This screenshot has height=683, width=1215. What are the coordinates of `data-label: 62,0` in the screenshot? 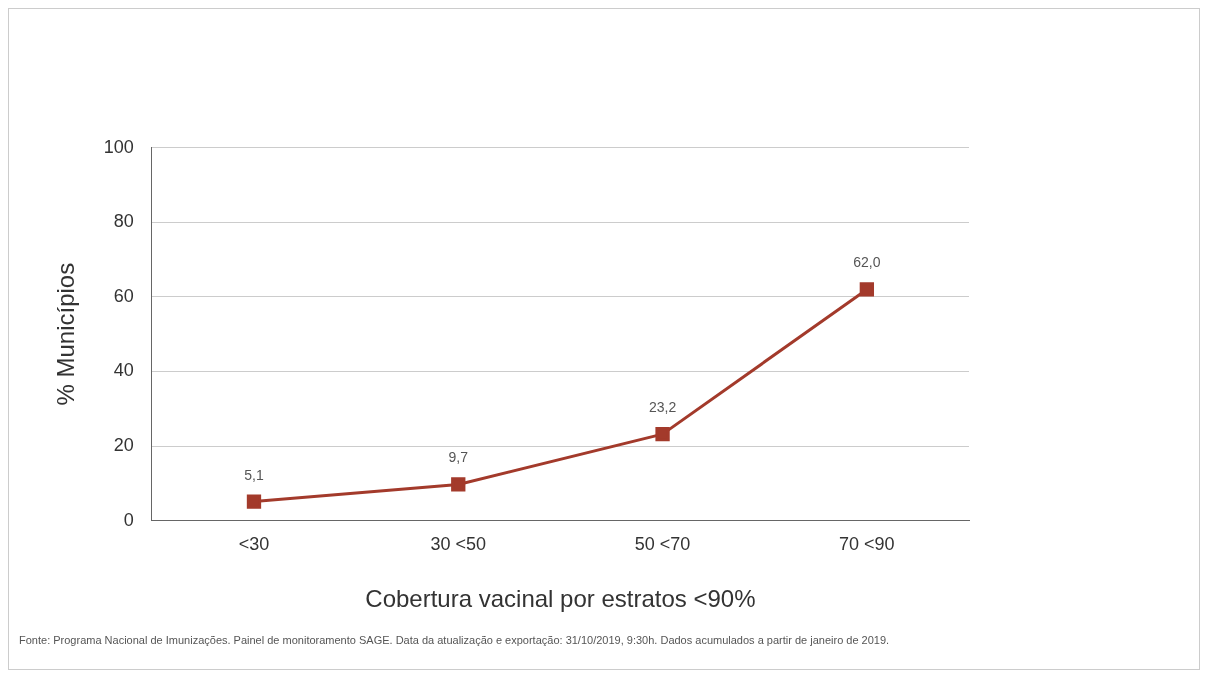 It's located at (867, 262).